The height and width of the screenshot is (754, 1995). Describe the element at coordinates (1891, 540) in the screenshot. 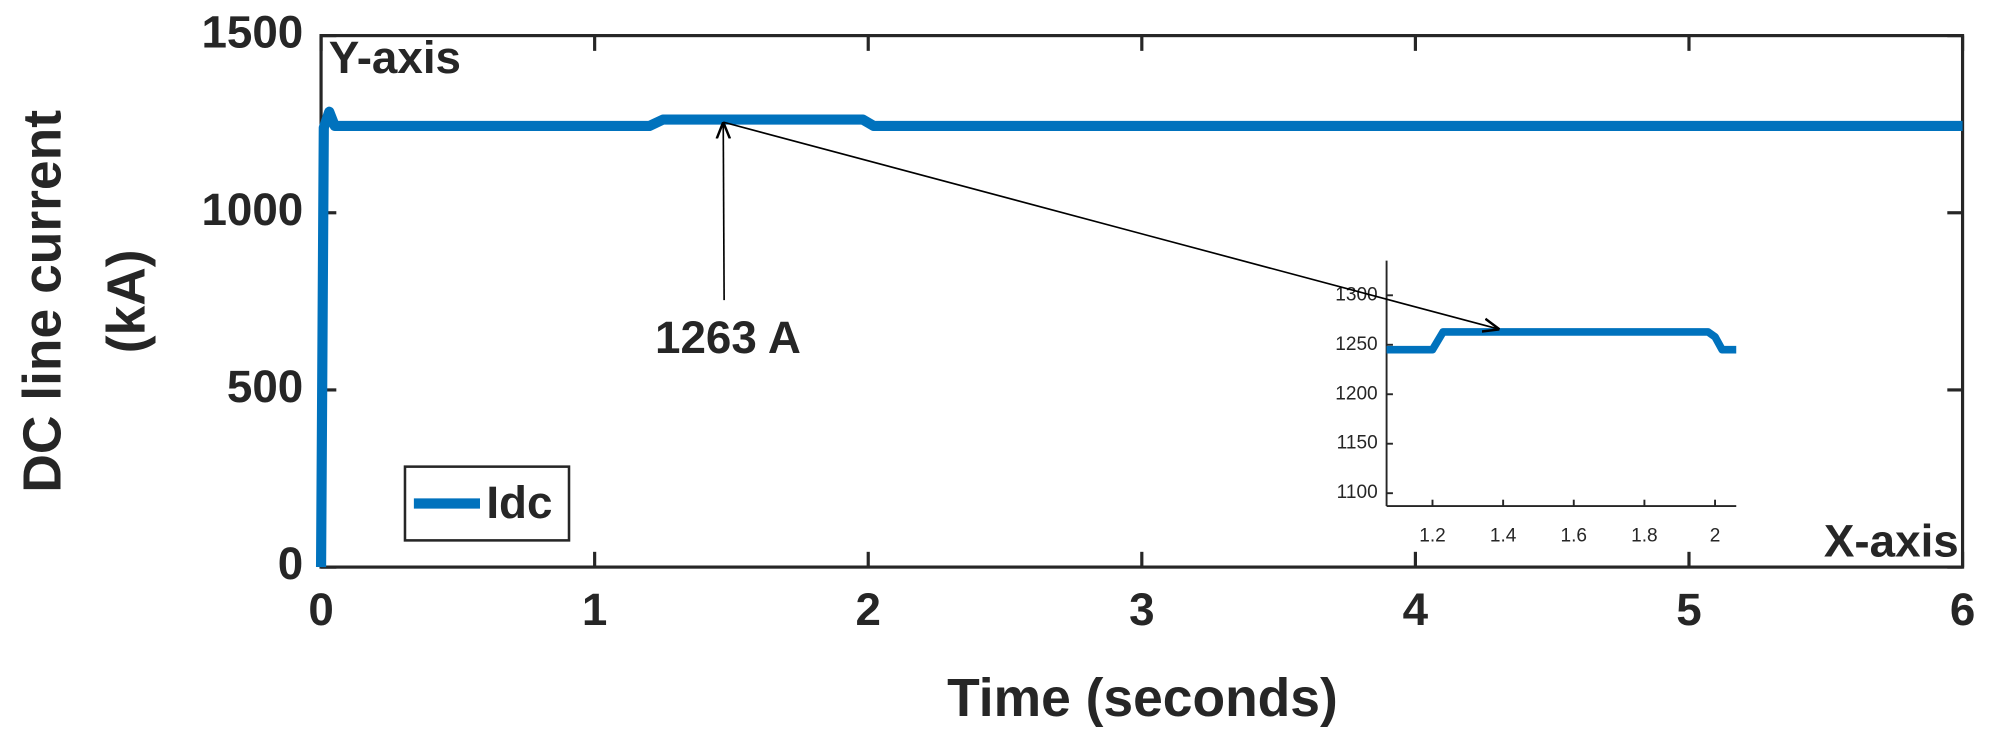

I see `x-axis-corner-label: X-axis` at that location.